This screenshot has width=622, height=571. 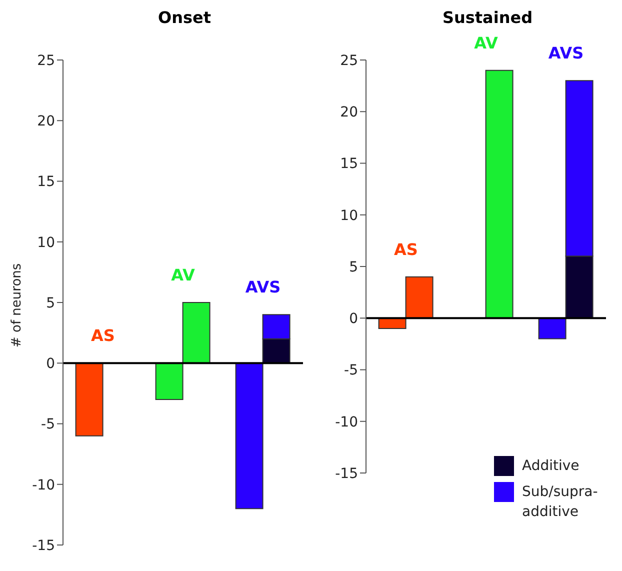 What do you see at coordinates (560, 502) in the screenshot?
I see `legend-label: Sub/supra-additive` at bounding box center [560, 502].